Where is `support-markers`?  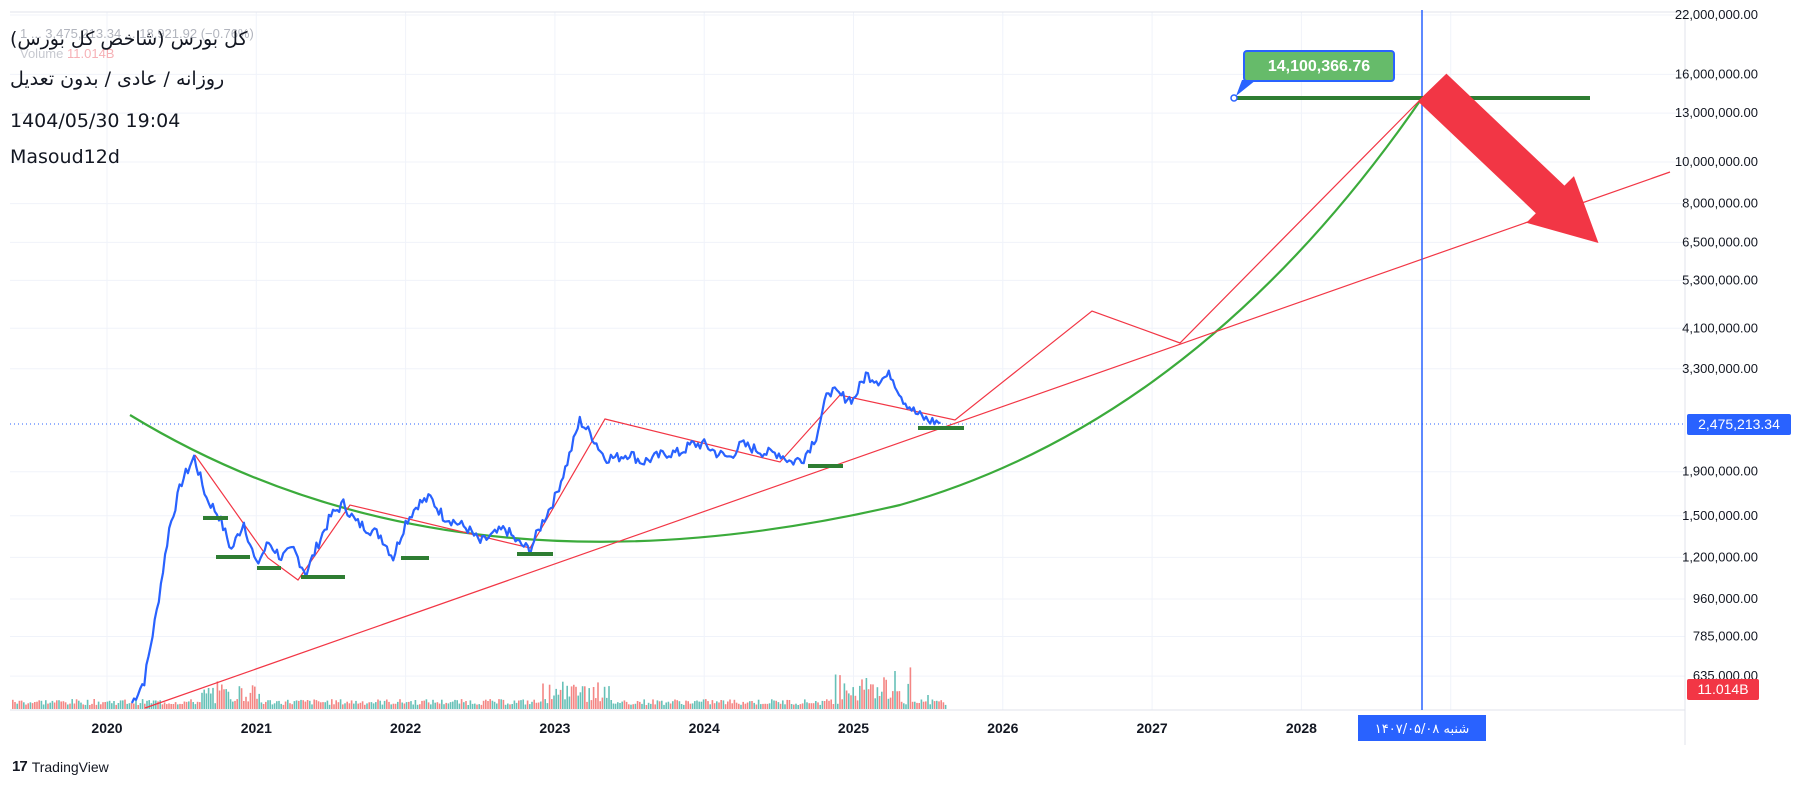
support-markers is located at coordinates (583, 502).